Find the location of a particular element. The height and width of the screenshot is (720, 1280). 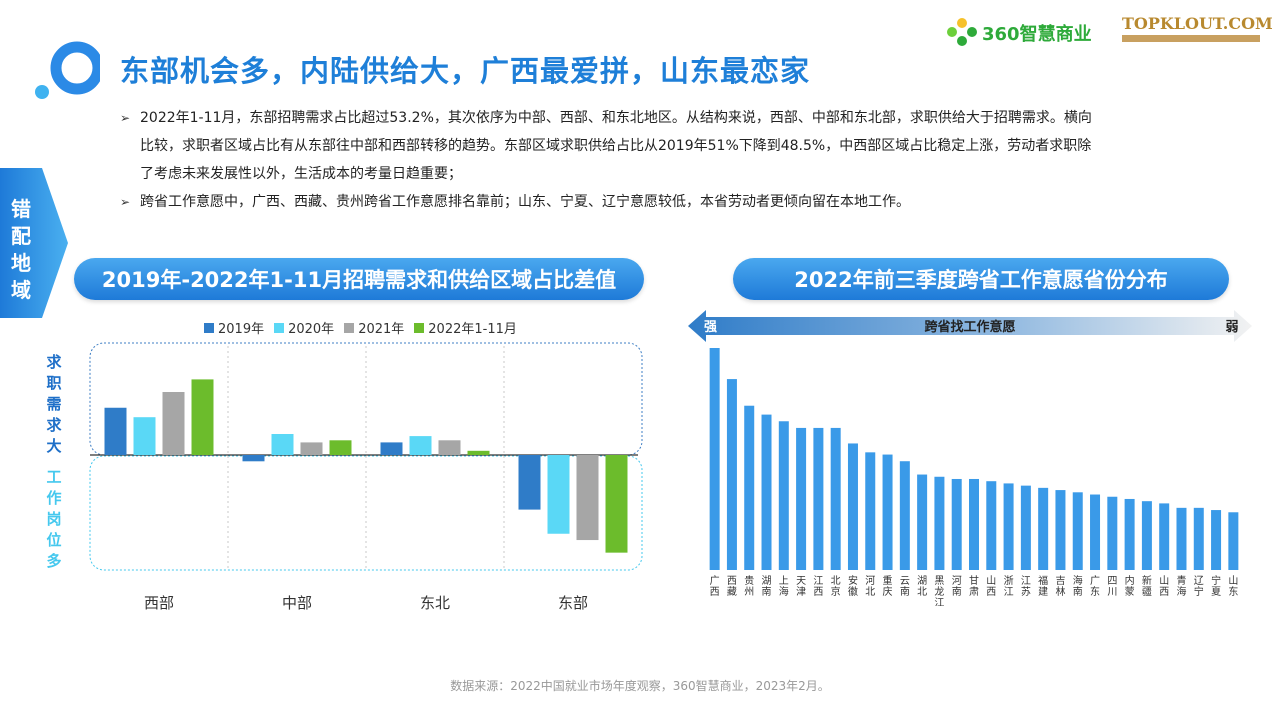

side-tab-char: 配 is located at coordinates (21, 236).